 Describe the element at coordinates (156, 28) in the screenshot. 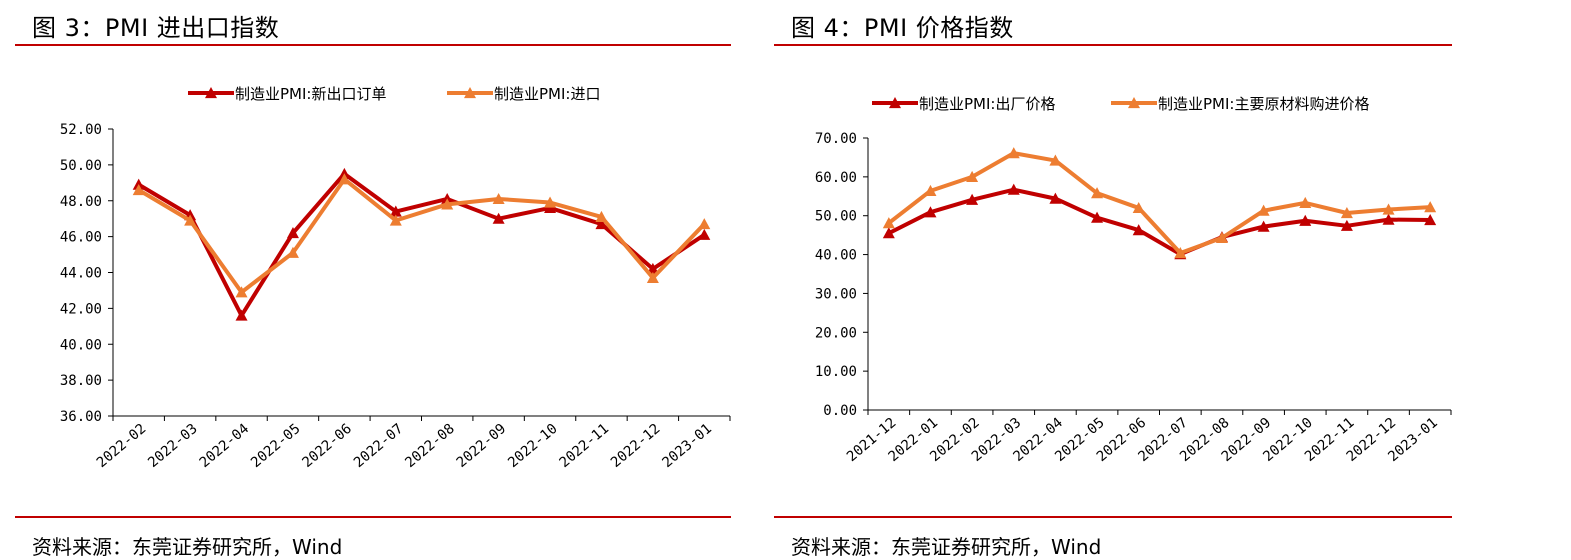

I see `figure-title: 图 3：PMI 进出口指数` at that location.